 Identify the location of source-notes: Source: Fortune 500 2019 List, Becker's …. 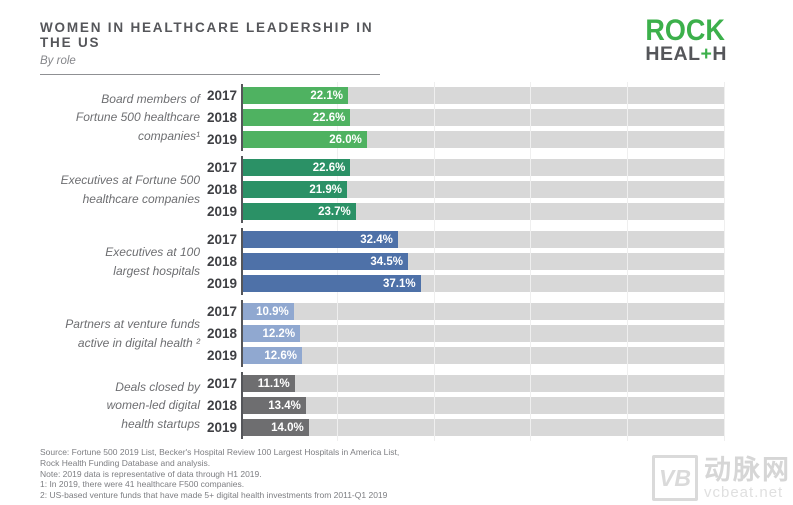
(219, 474).